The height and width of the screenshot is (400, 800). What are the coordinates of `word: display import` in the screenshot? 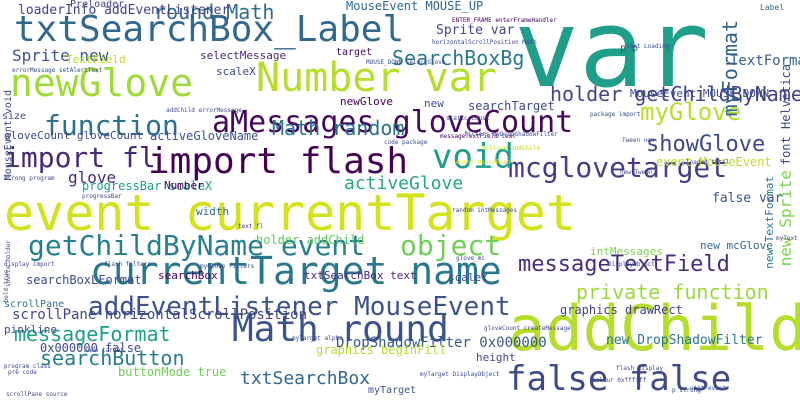 It's located at (29, 264).